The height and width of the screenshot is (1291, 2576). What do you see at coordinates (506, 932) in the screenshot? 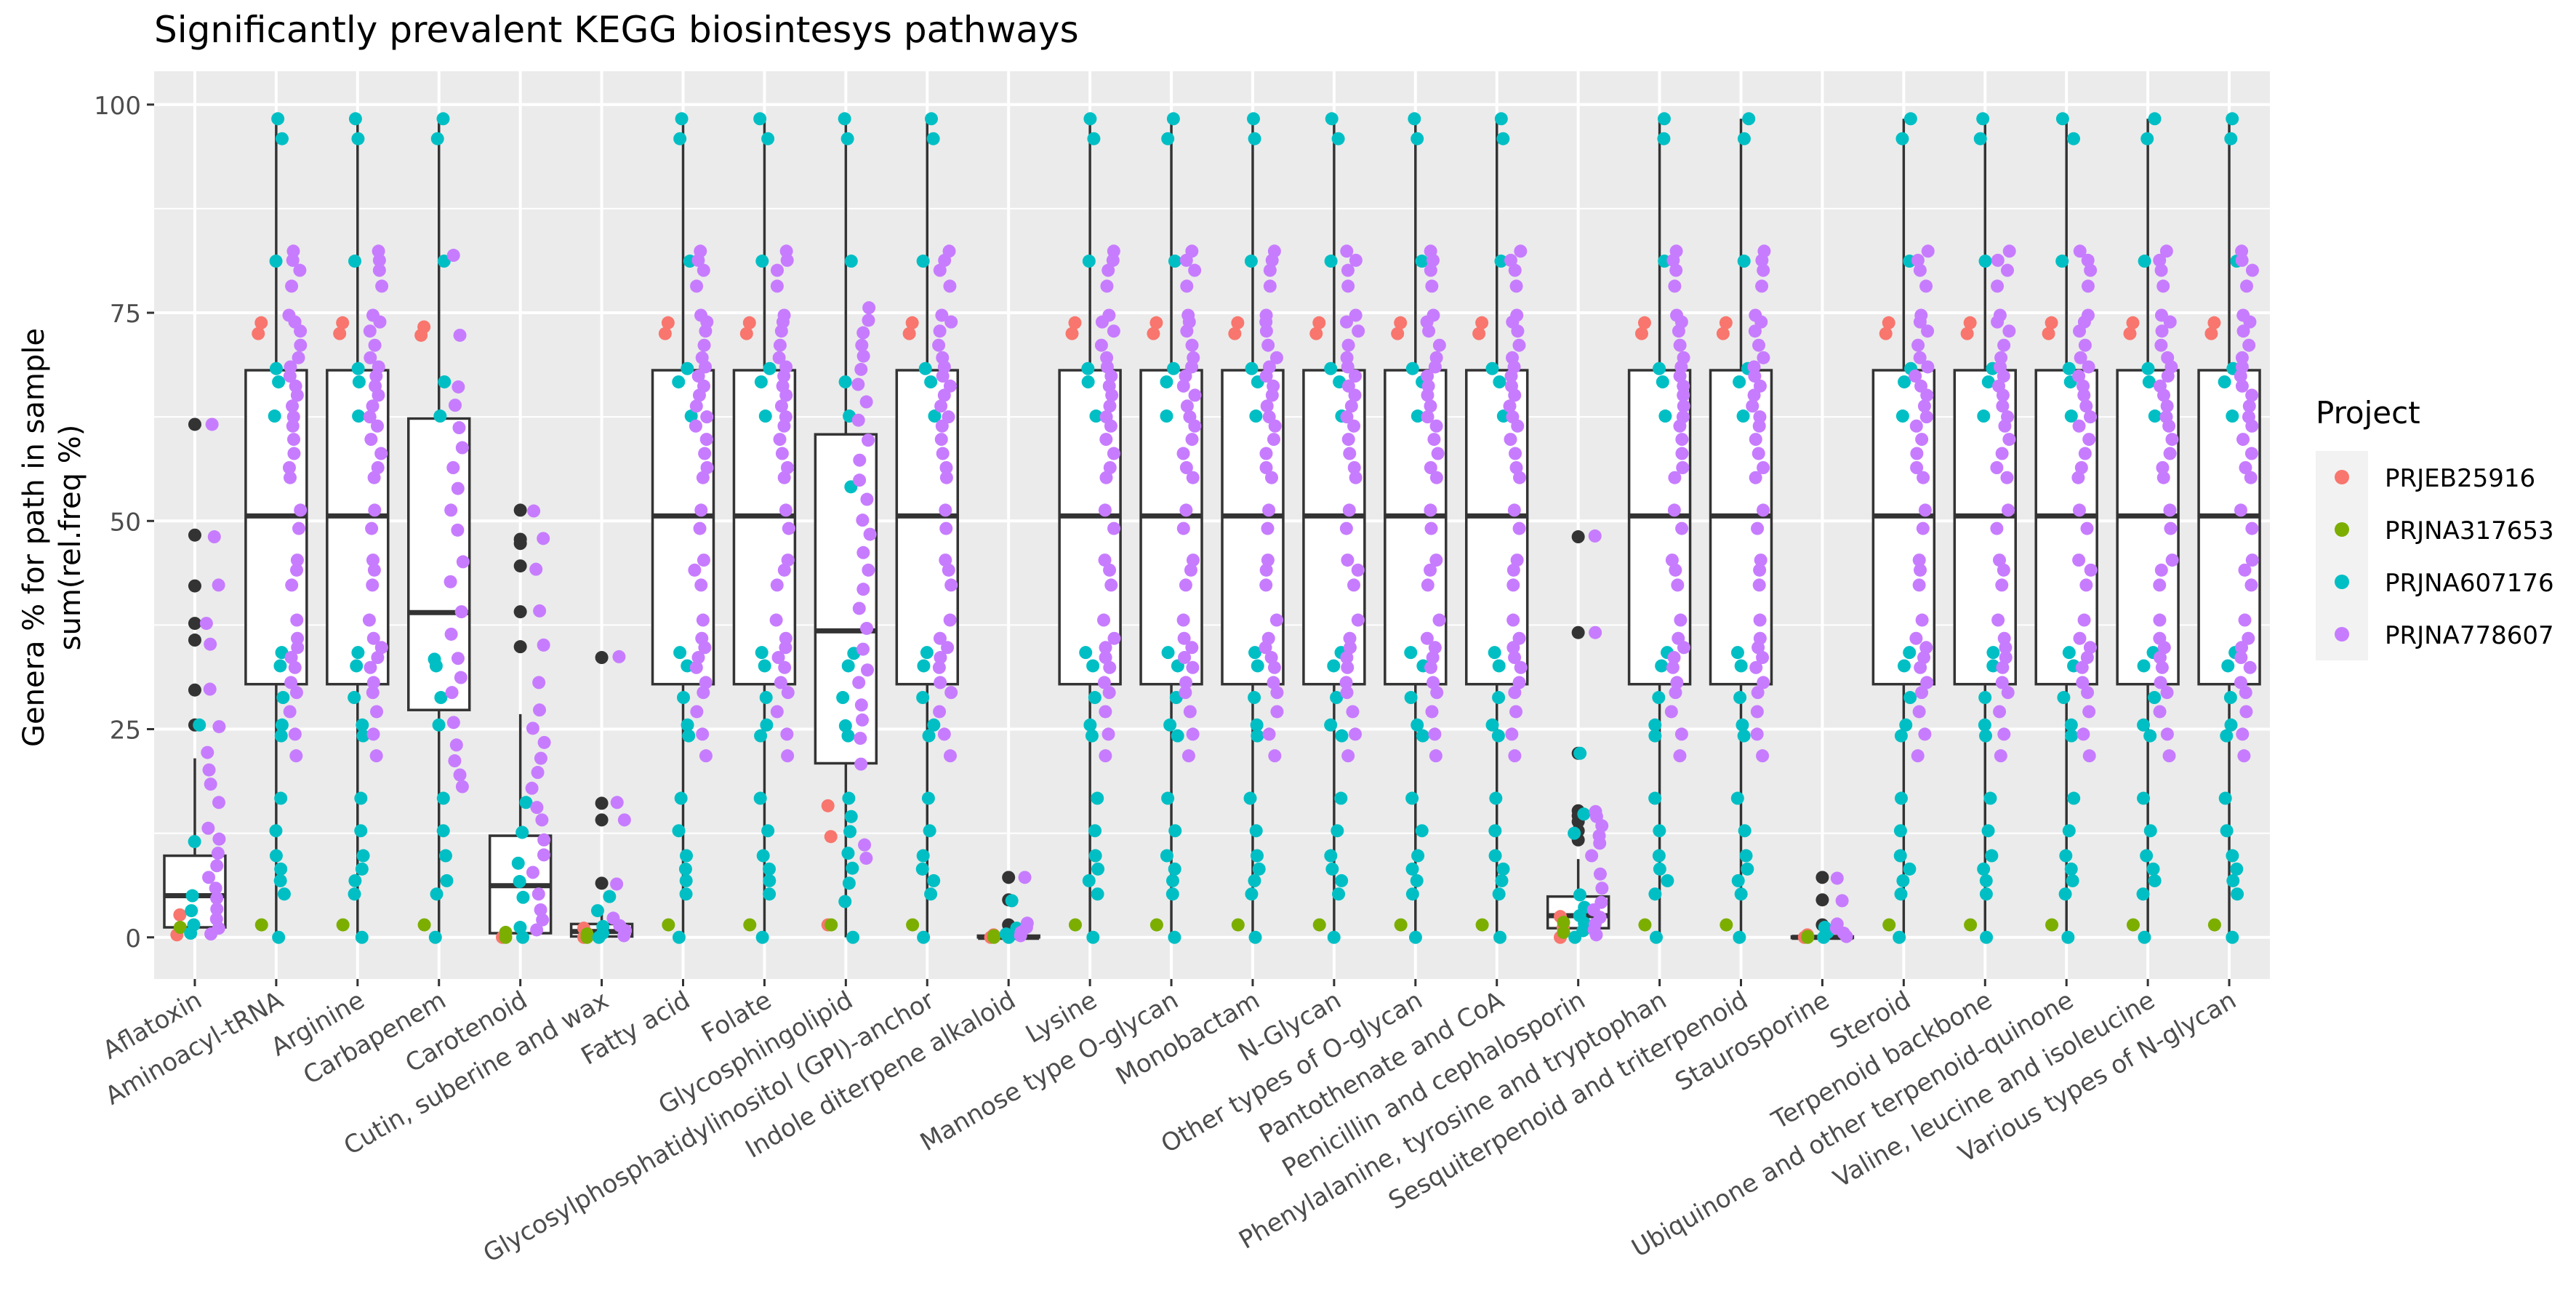
I see `point-prjna317653` at bounding box center [506, 932].